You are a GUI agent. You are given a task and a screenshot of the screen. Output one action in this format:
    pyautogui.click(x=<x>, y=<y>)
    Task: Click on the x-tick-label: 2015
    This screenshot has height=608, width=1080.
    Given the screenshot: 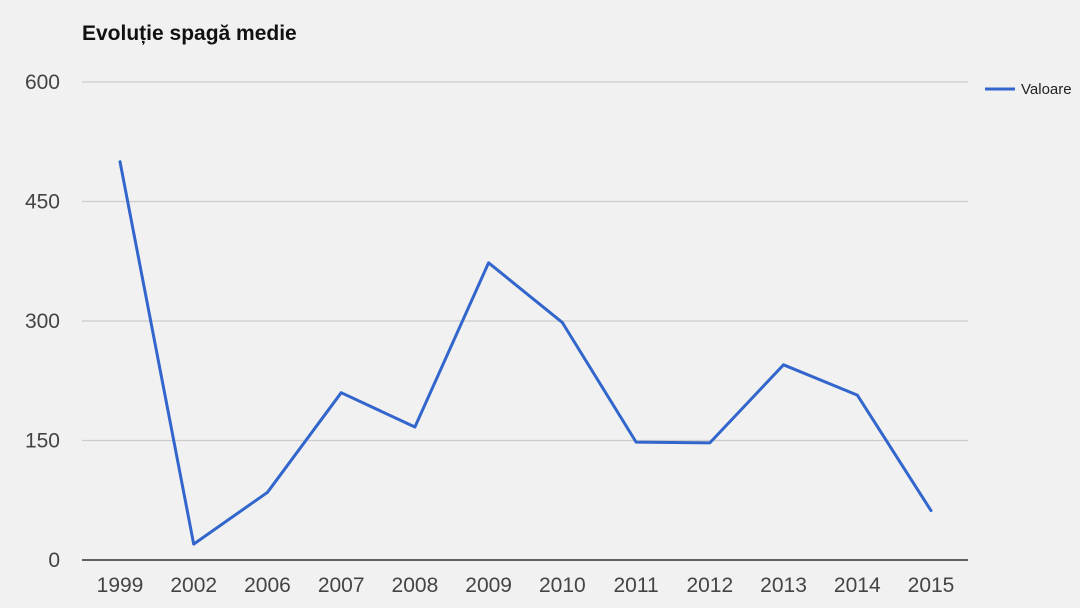 What is the action you would take?
    pyautogui.click(x=931, y=585)
    